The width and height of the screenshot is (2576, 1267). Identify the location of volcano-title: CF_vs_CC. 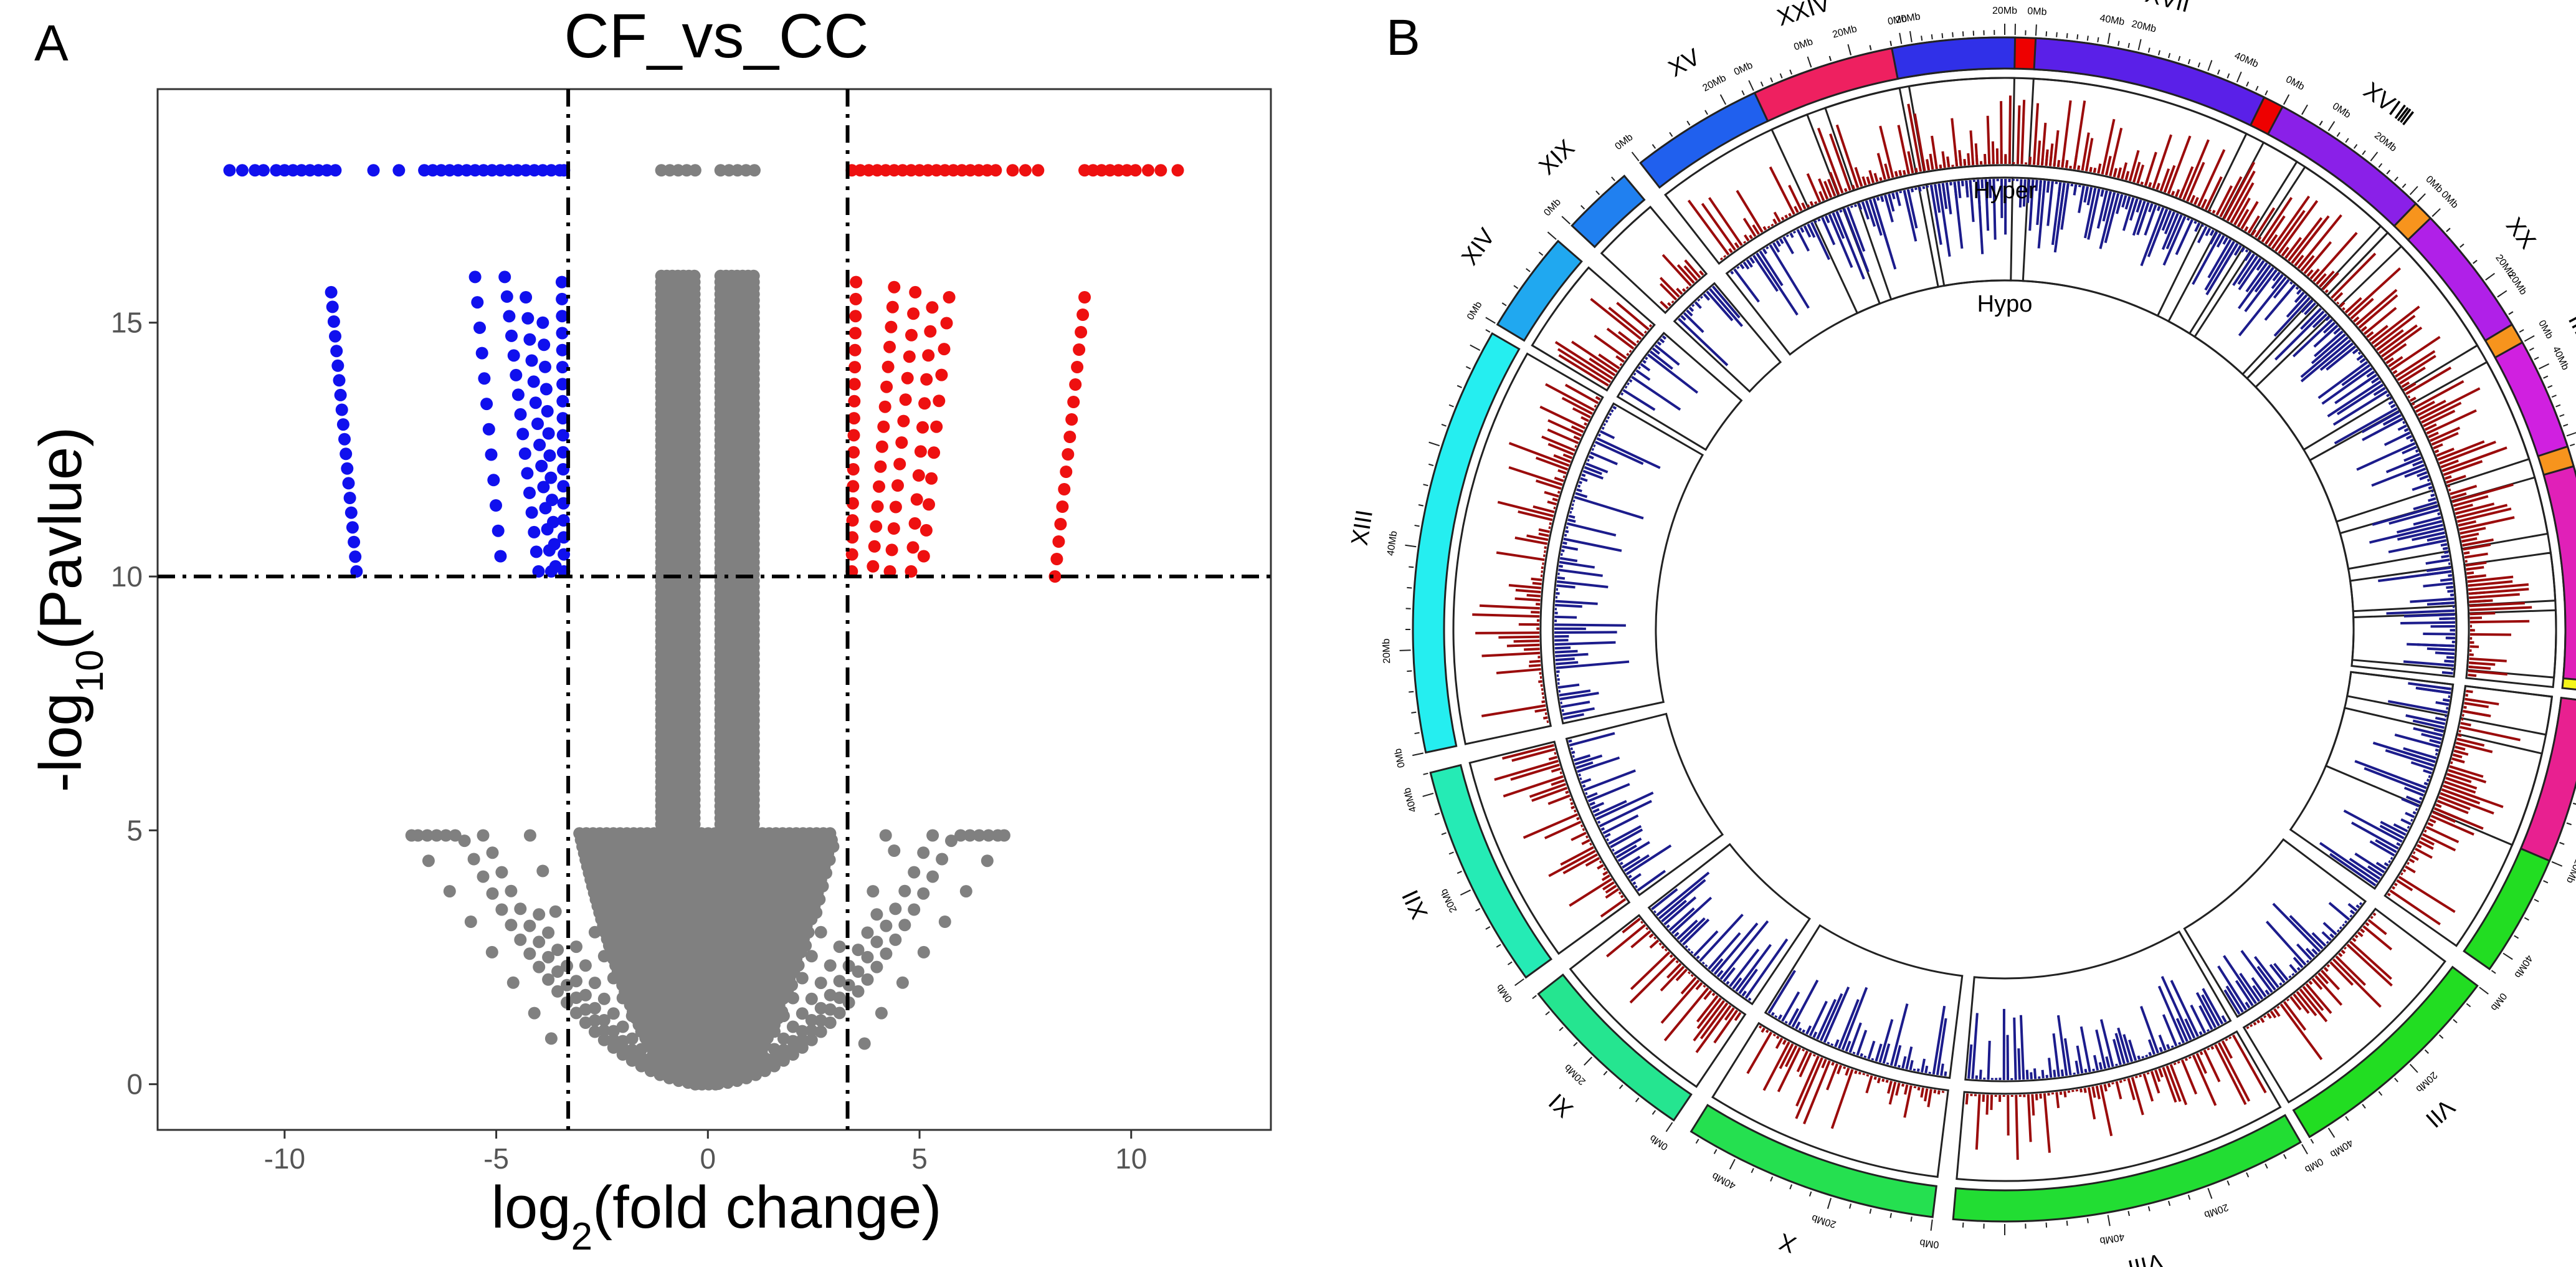
(716, 36).